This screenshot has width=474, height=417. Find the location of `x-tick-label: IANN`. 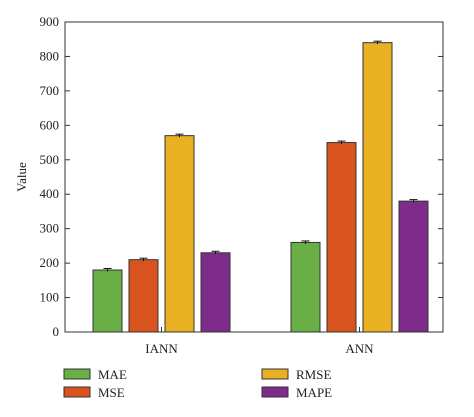

x-tick-label: IANN is located at coordinates (161, 348).